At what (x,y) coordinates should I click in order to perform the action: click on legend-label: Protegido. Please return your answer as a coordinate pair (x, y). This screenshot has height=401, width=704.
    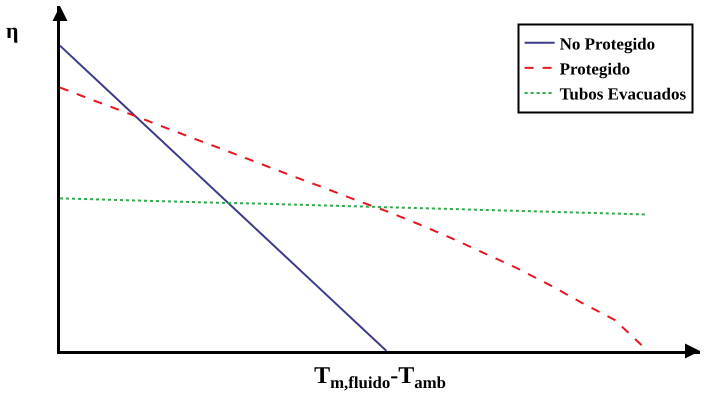
    Looking at the image, I should click on (595, 69).